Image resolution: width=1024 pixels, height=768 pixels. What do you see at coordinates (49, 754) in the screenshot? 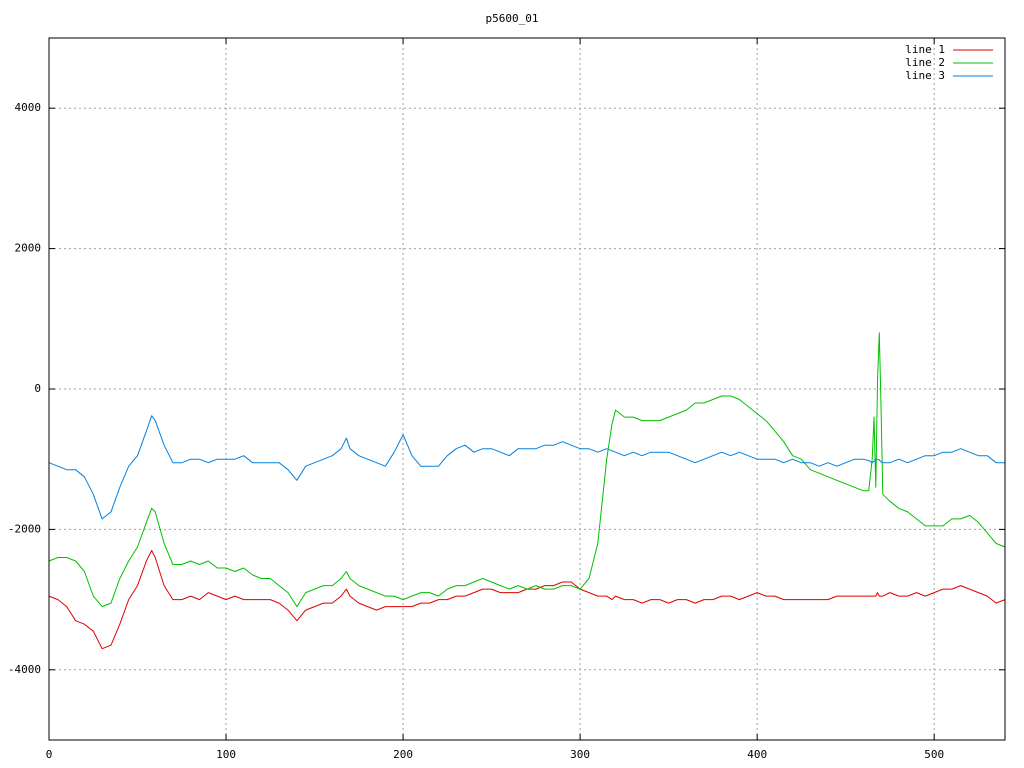
I see `x-tick-label: 0` at bounding box center [49, 754].